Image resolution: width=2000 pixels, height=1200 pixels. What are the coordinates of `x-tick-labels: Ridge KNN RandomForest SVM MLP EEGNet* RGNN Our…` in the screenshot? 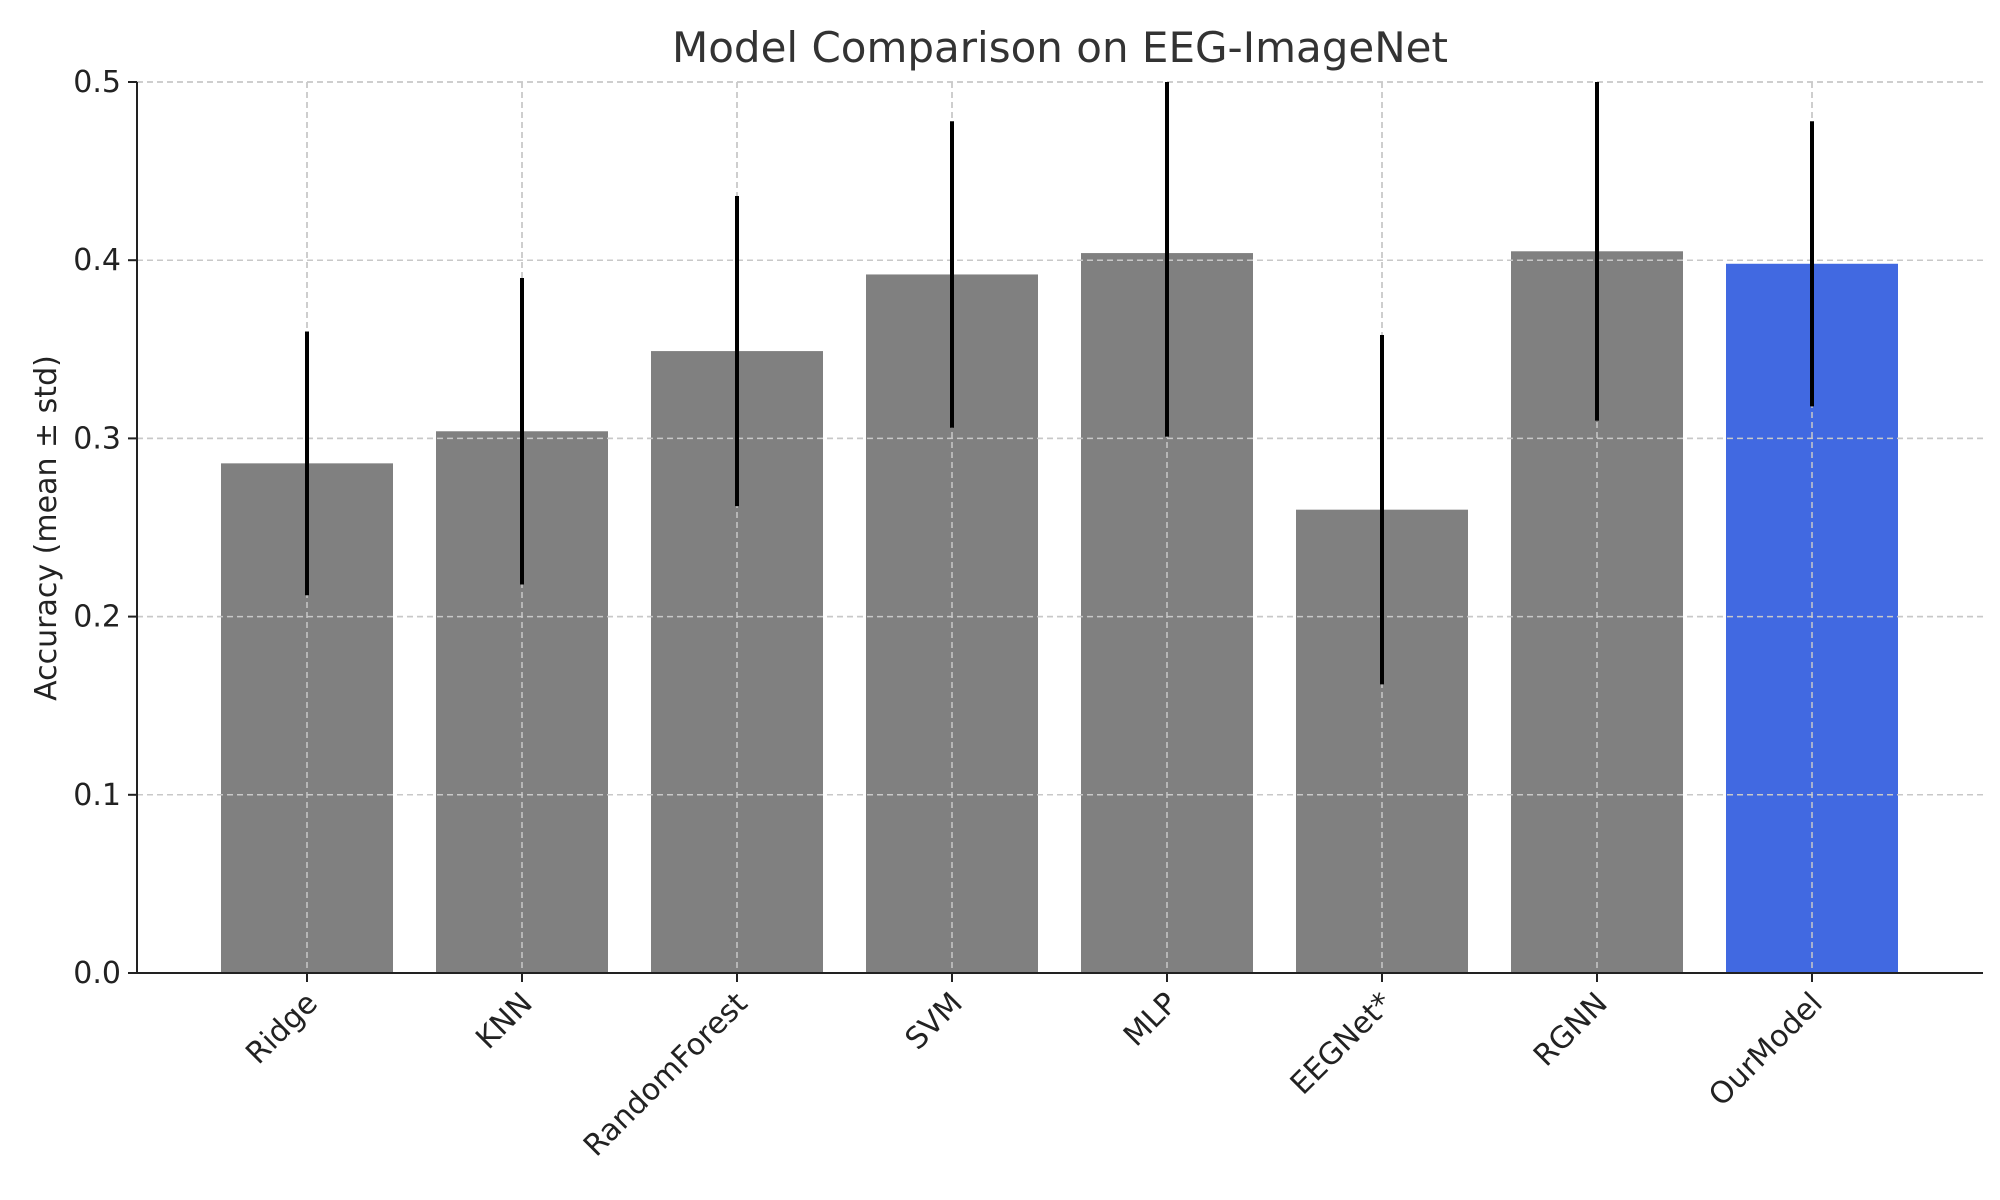 It's located at (1034, 1075).